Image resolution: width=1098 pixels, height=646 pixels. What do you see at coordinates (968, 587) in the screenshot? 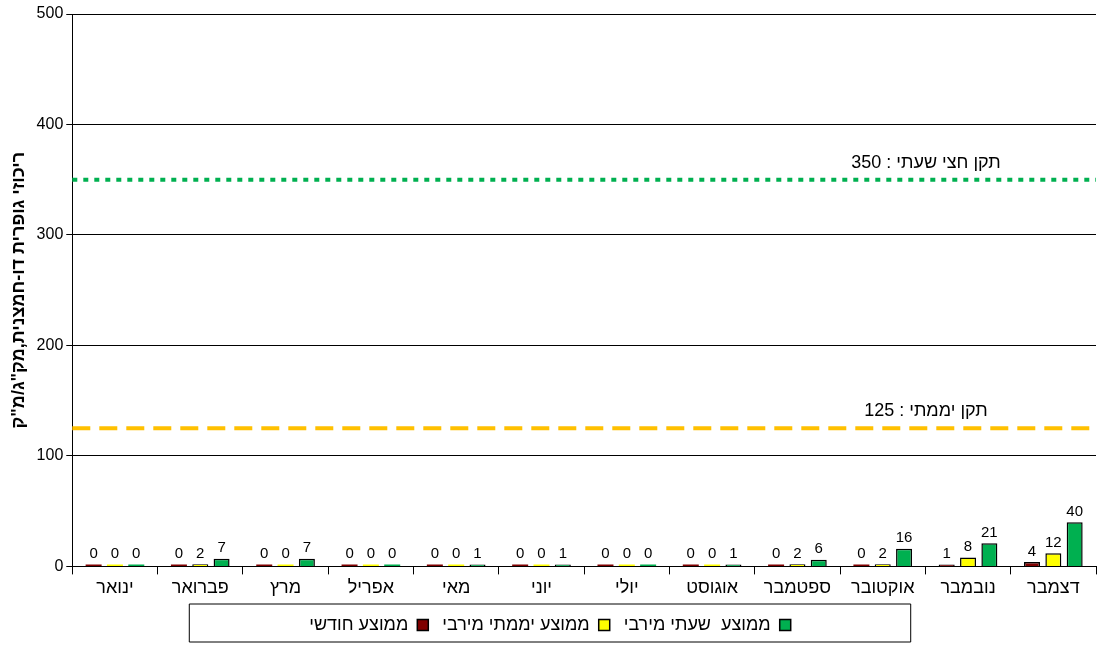
I see `x-tick-label: נובמבר` at bounding box center [968, 587].